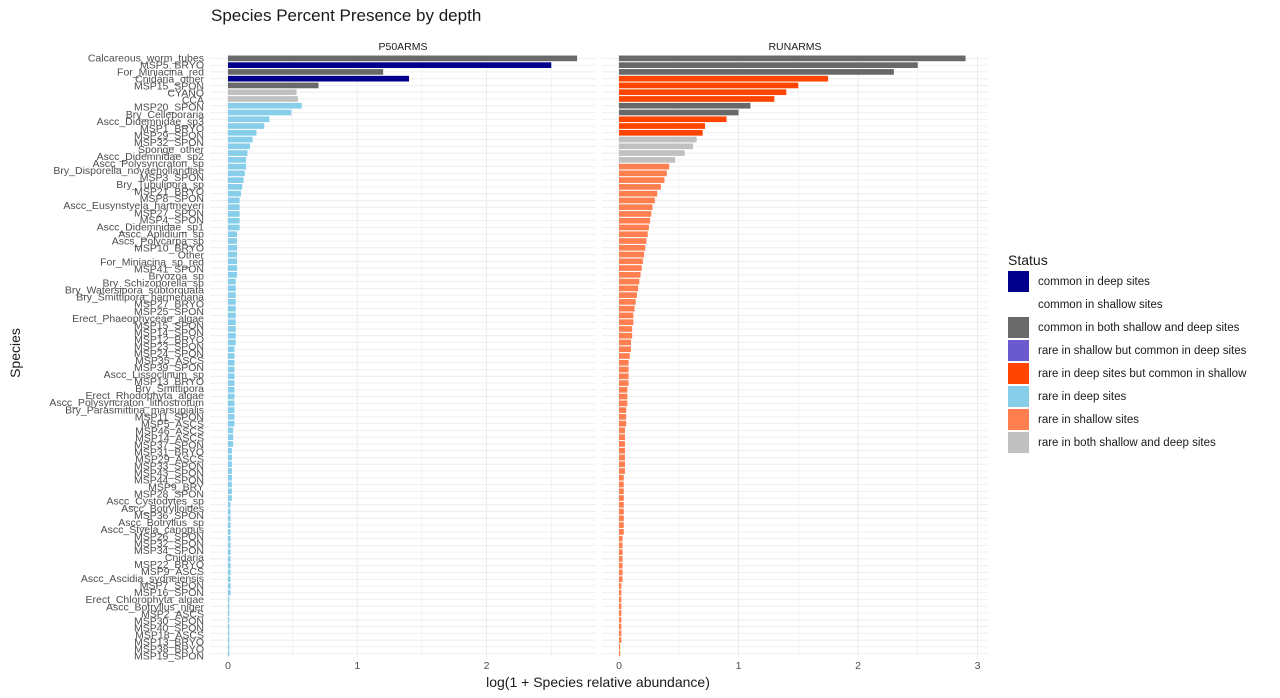 This screenshot has width=1280, height=698. What do you see at coordinates (169, 354) in the screenshot?
I see `y-tick-label: MSP24_SPON` at bounding box center [169, 354].